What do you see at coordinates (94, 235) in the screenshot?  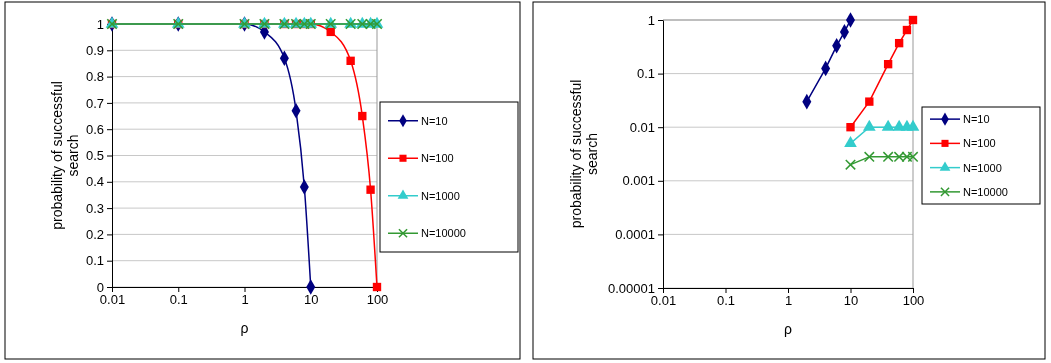 I see `y-tick-label: 0.2` at bounding box center [94, 235].